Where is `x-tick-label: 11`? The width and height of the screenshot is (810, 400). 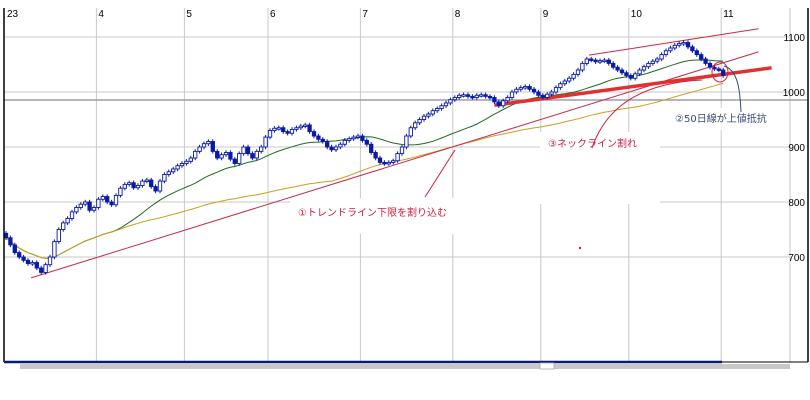 x-tick-label: 11 is located at coordinates (728, 14).